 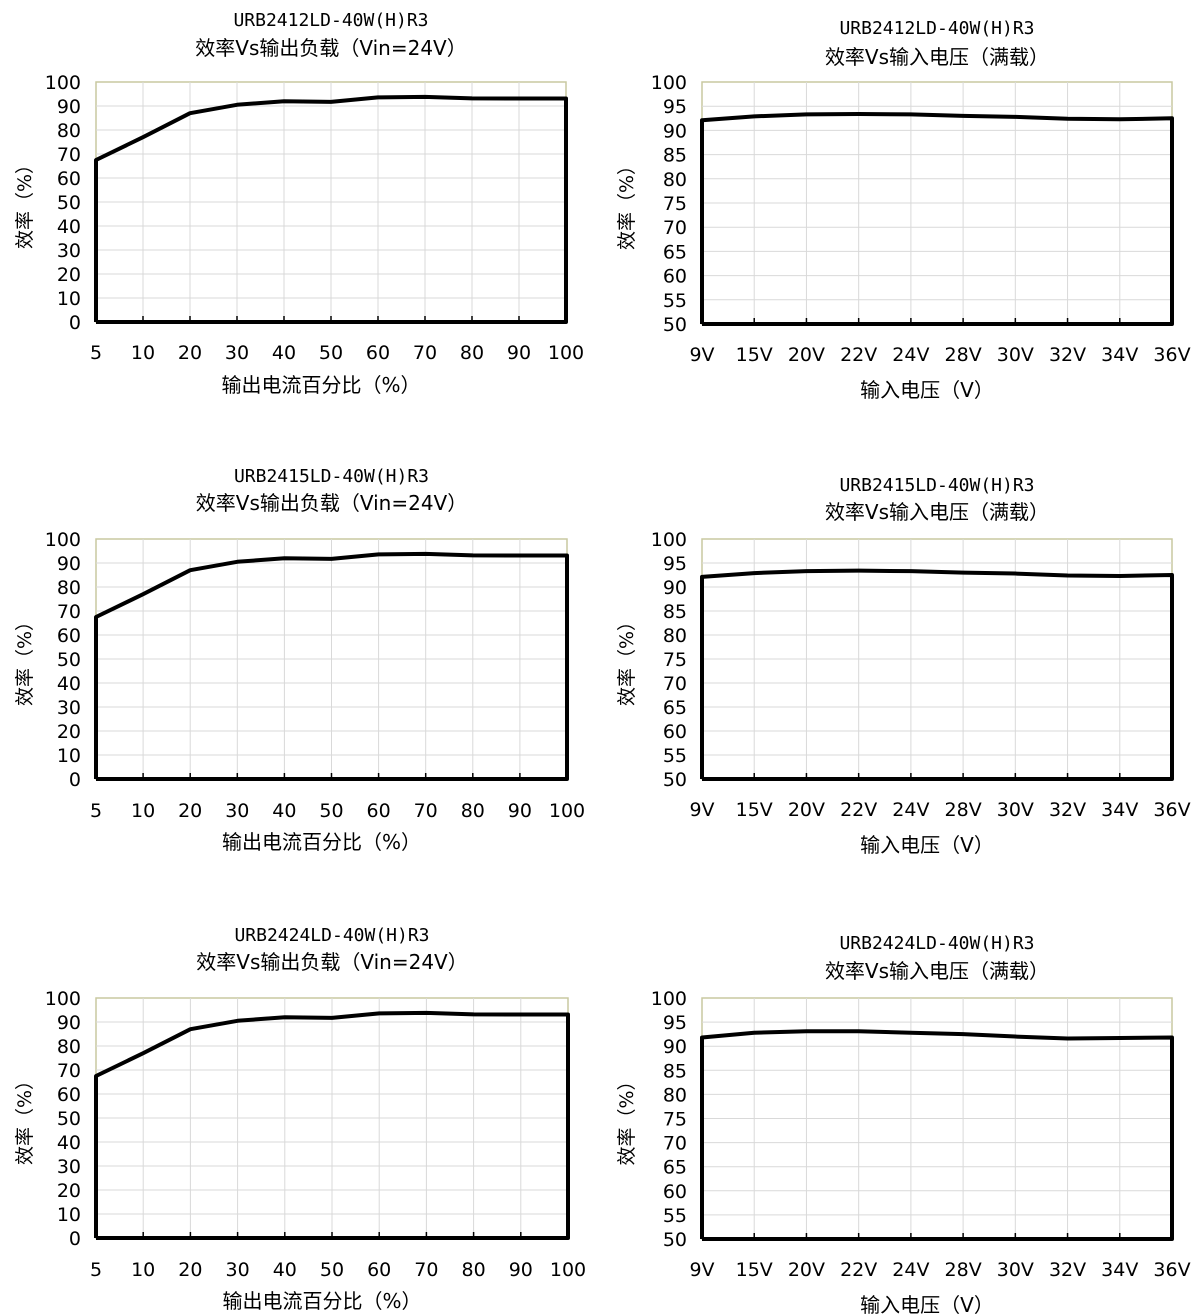 What do you see at coordinates (675, 156) in the screenshot?
I see `y-tick-label: 85` at bounding box center [675, 156].